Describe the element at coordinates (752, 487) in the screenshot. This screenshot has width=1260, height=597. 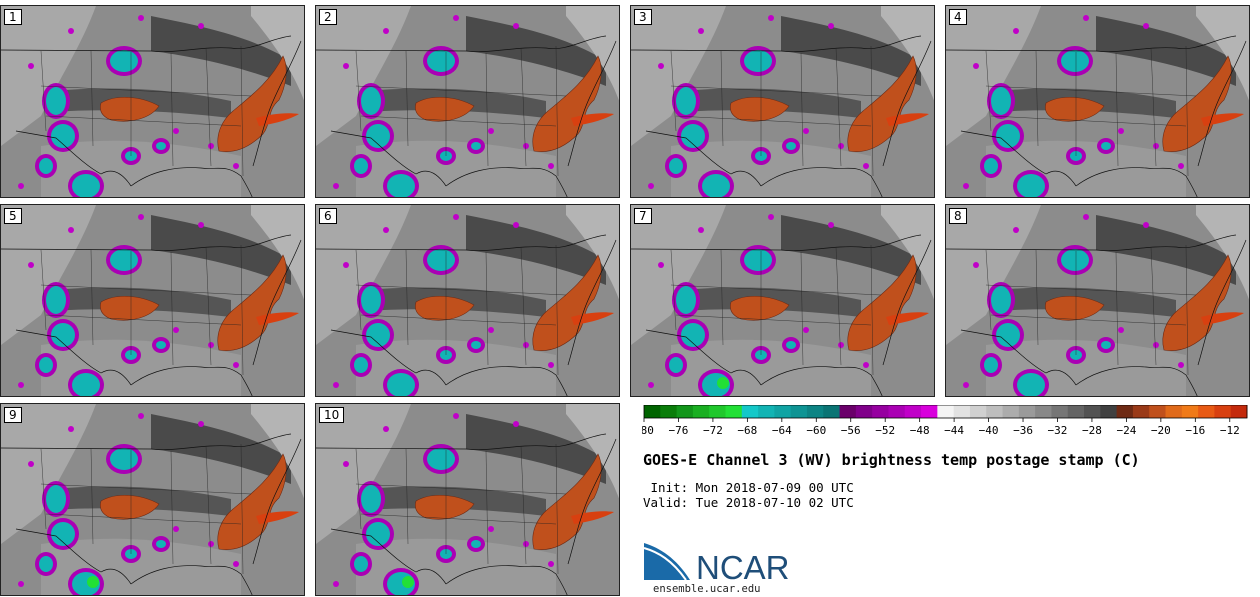
I see `init-text: Init: Mon 2018-07-09 00 UTC` at that location.